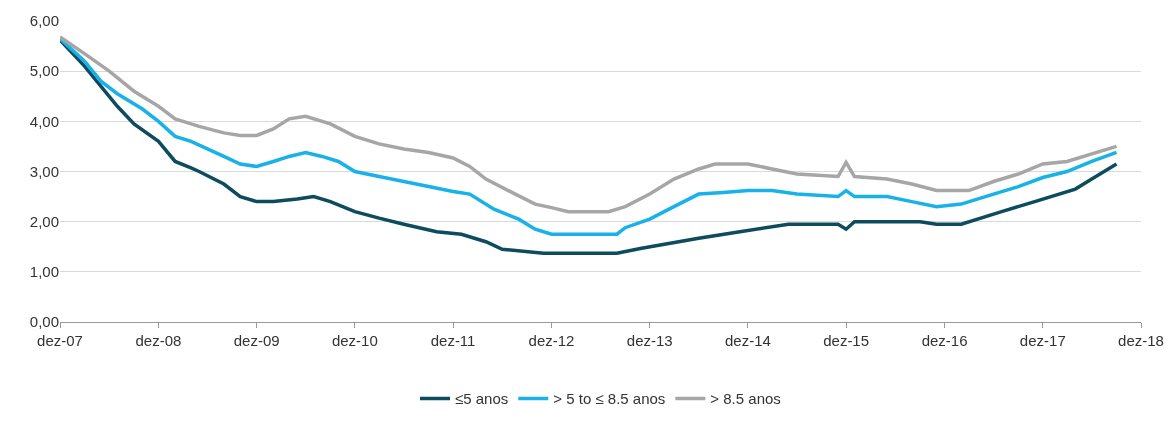 Image resolution: width=1176 pixels, height=427 pixels. What do you see at coordinates (453, 340) in the screenshot?
I see `x-tick-label: dez-11` at bounding box center [453, 340].